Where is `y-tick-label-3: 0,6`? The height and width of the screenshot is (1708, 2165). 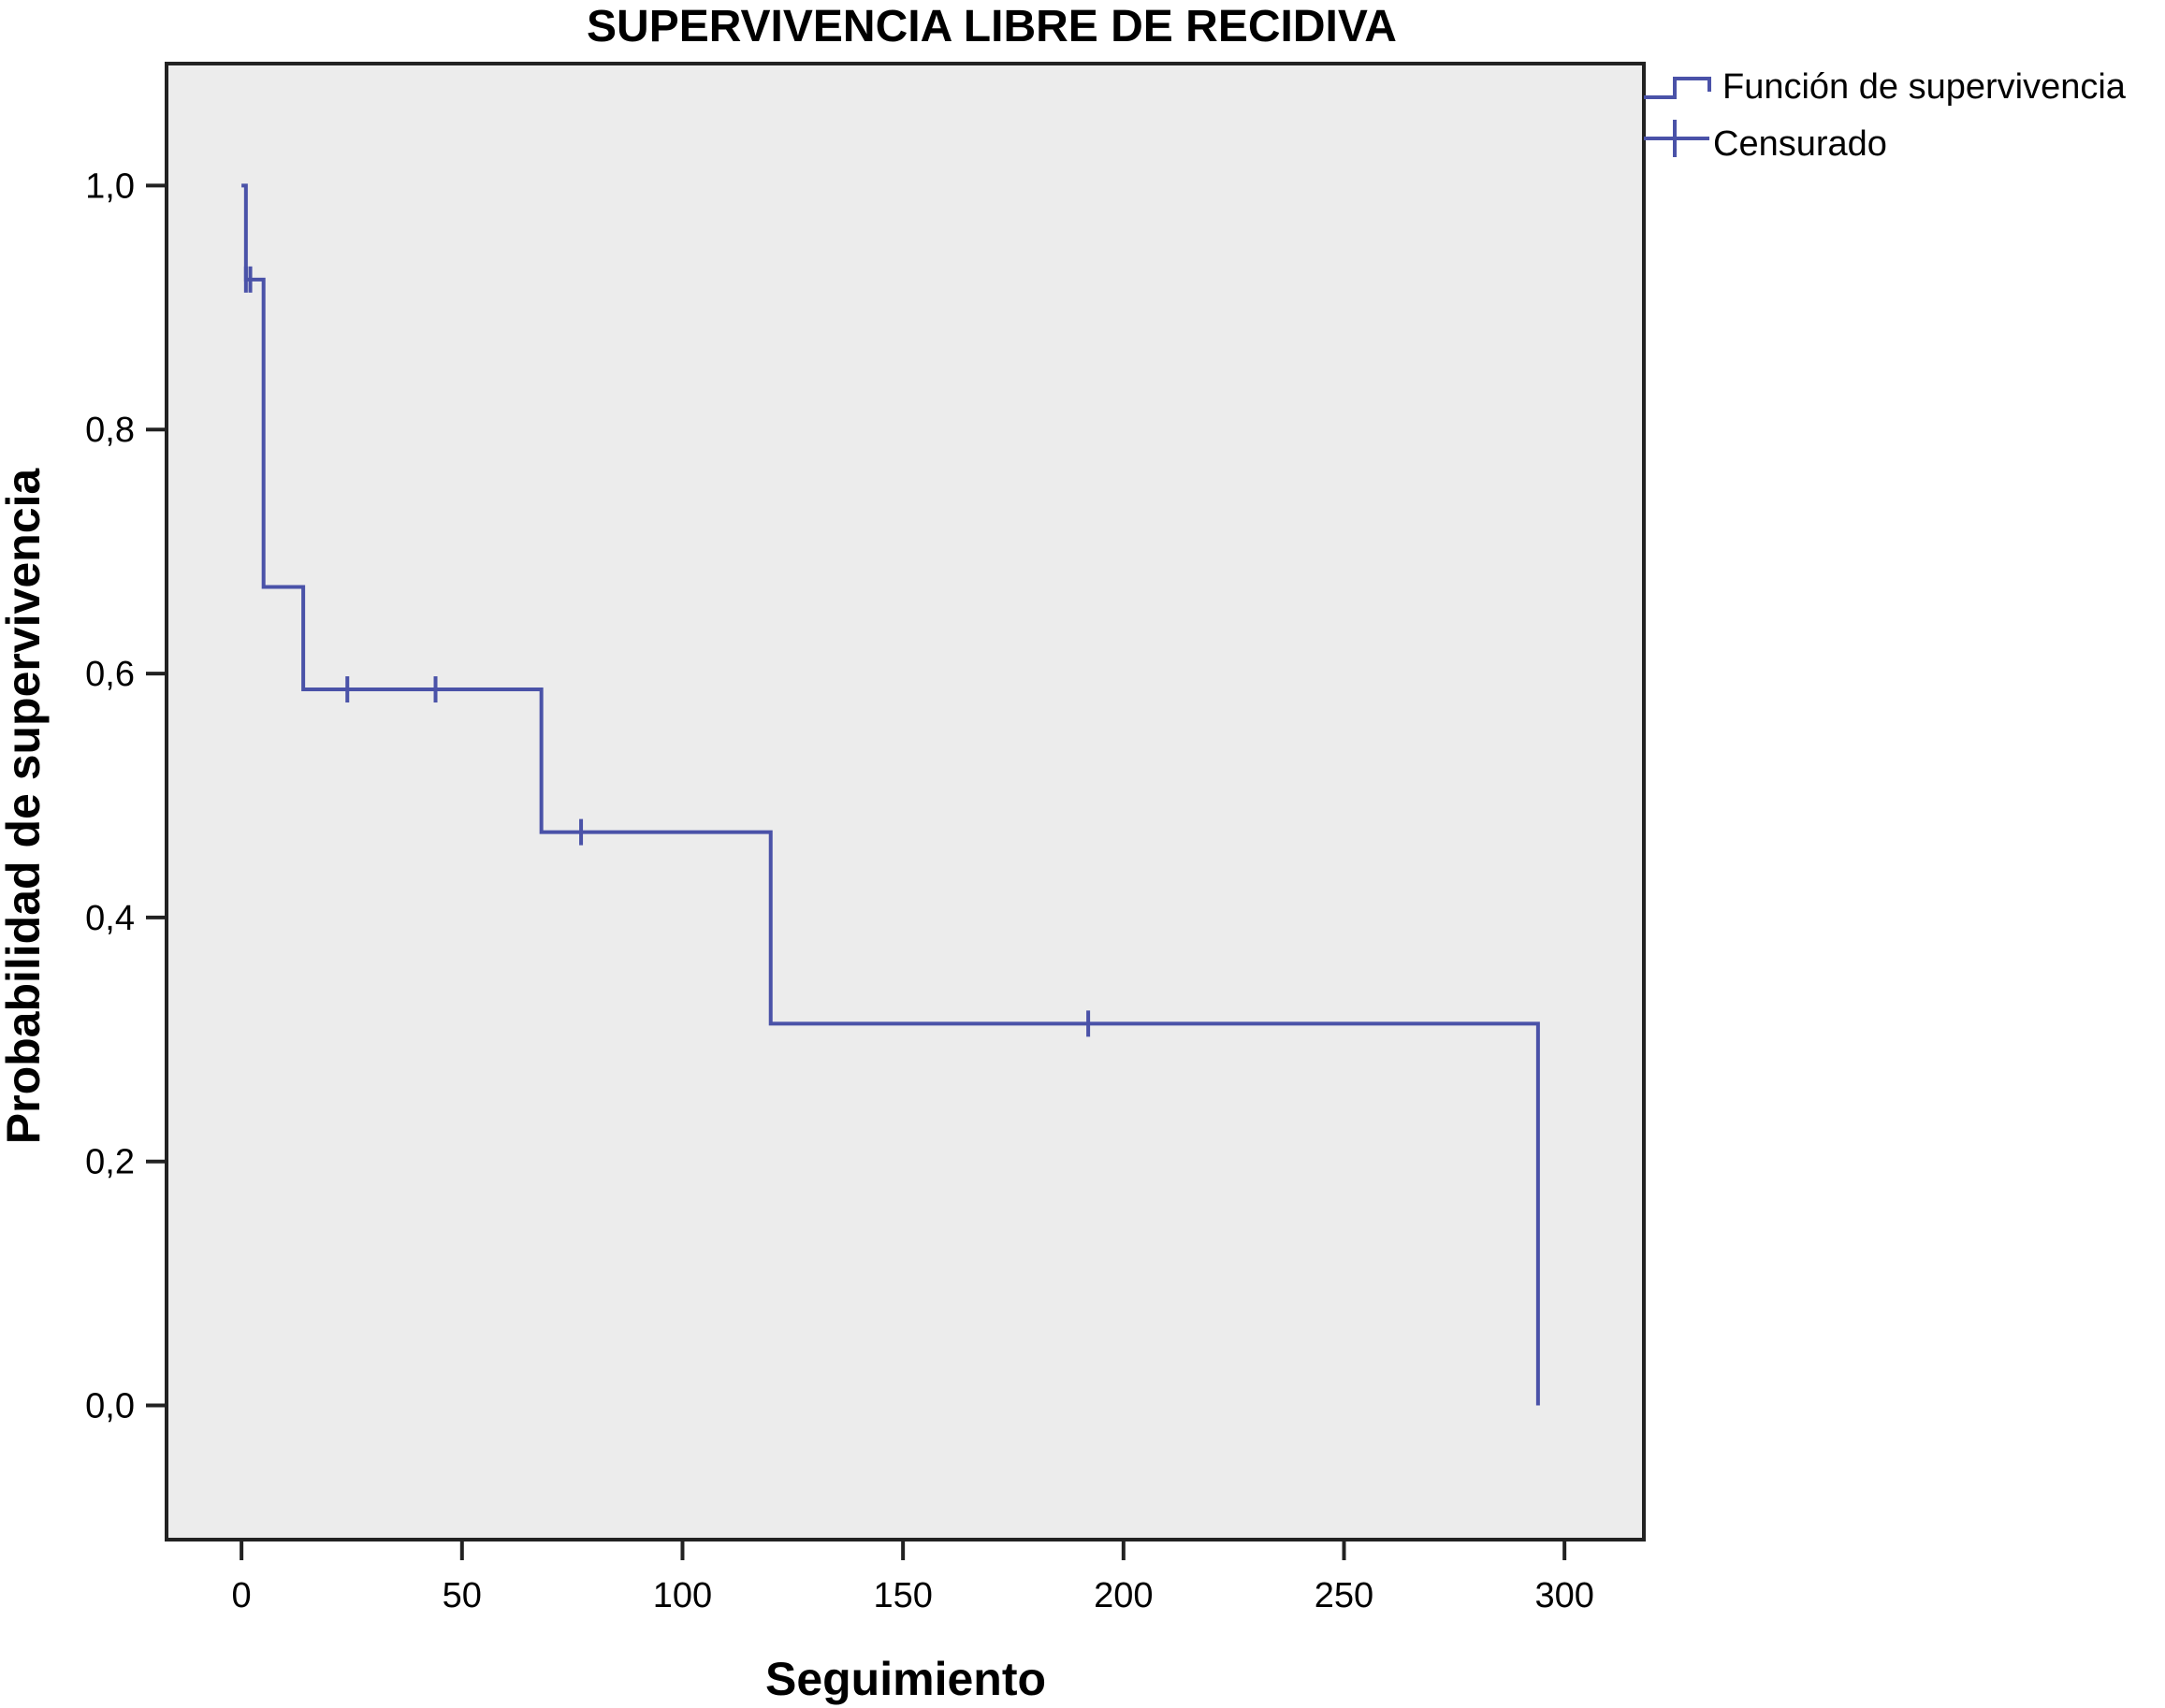 y-tick-label-3: 0,6 is located at coordinates (110, 674).